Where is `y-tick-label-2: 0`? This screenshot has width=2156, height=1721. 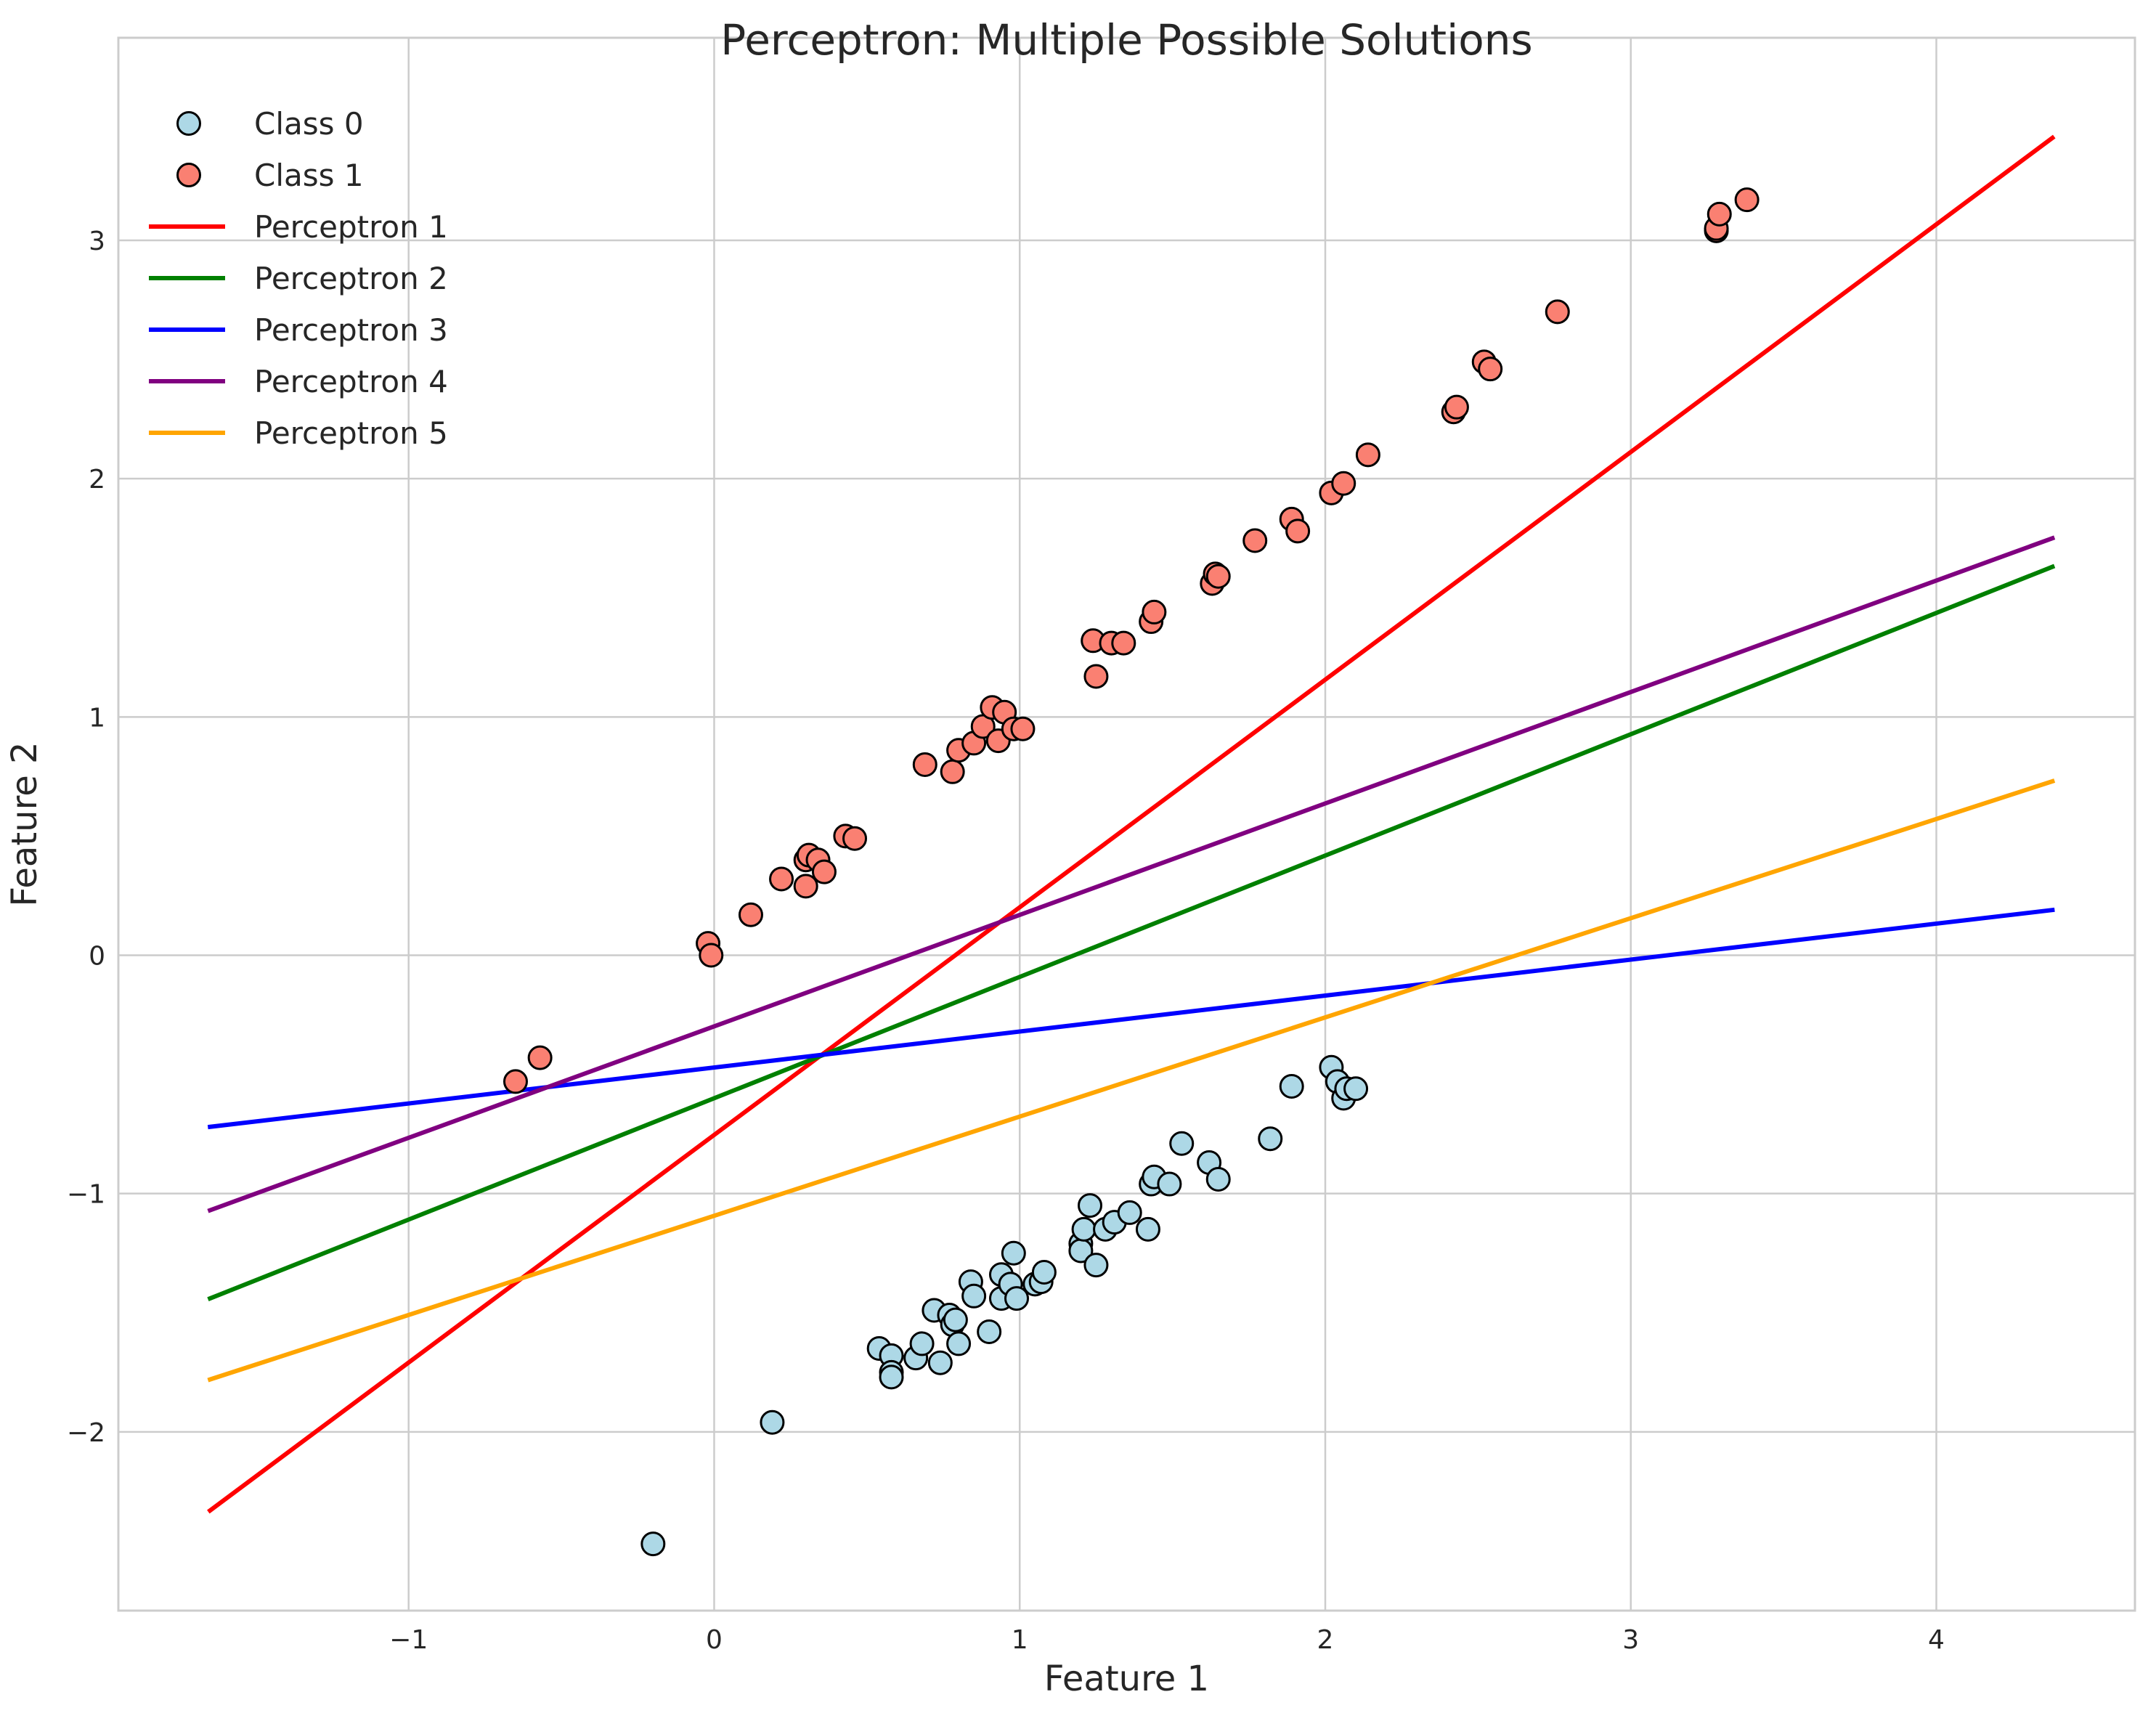
y-tick-label-2: 0 is located at coordinates (97, 957).